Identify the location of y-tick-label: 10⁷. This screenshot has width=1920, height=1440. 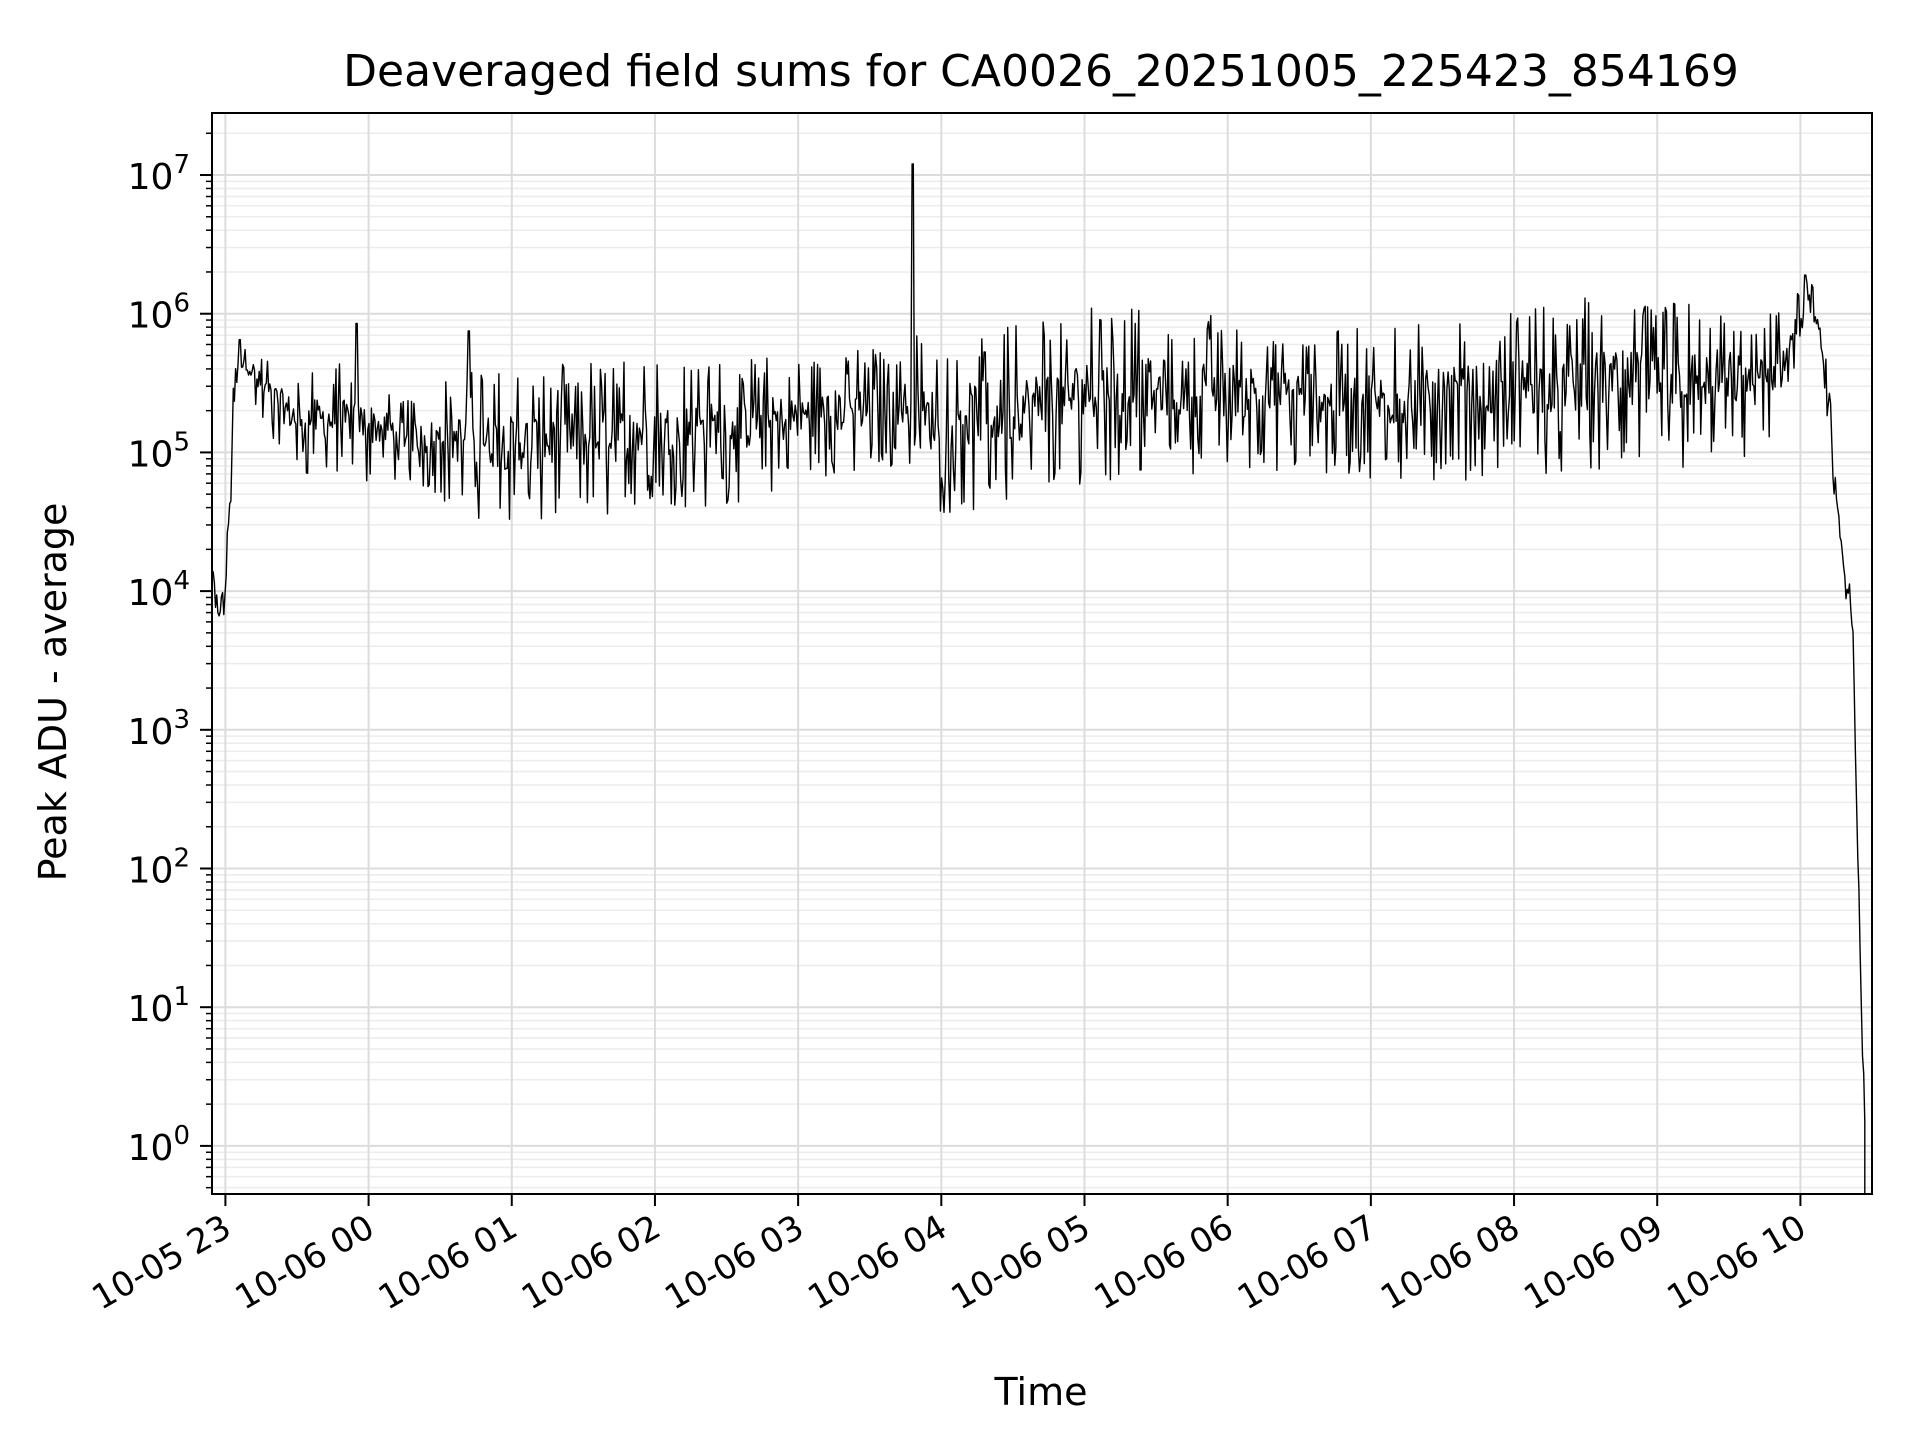
(159, 174).